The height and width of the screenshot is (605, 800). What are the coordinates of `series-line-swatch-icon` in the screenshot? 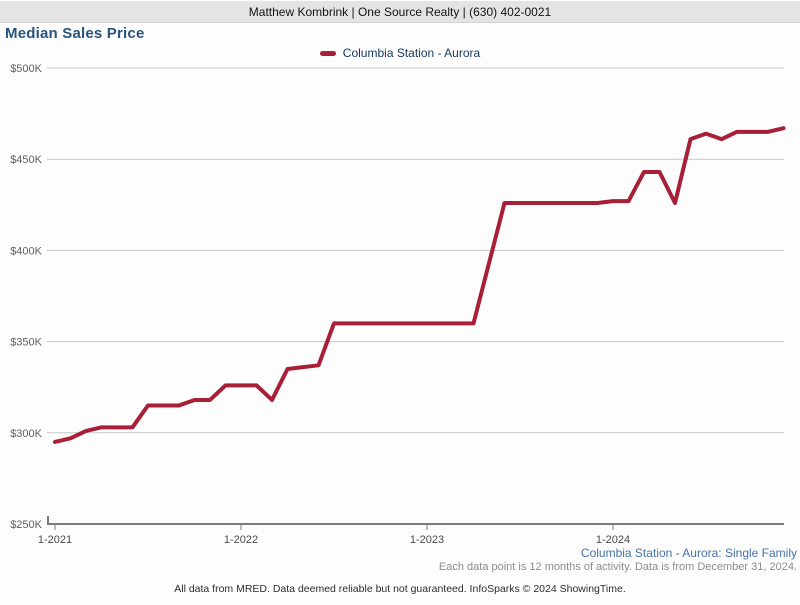 It's located at (327, 53).